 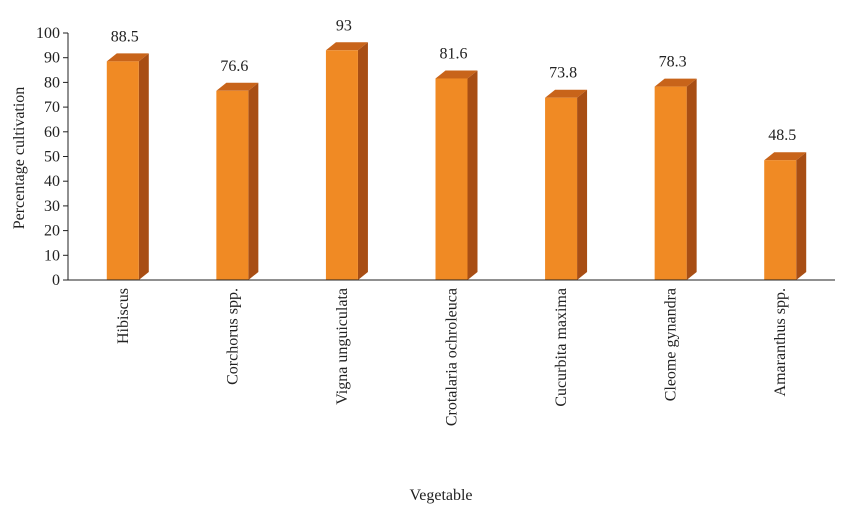 What do you see at coordinates (52, 132) in the screenshot?
I see `y-tick-label: 60` at bounding box center [52, 132].